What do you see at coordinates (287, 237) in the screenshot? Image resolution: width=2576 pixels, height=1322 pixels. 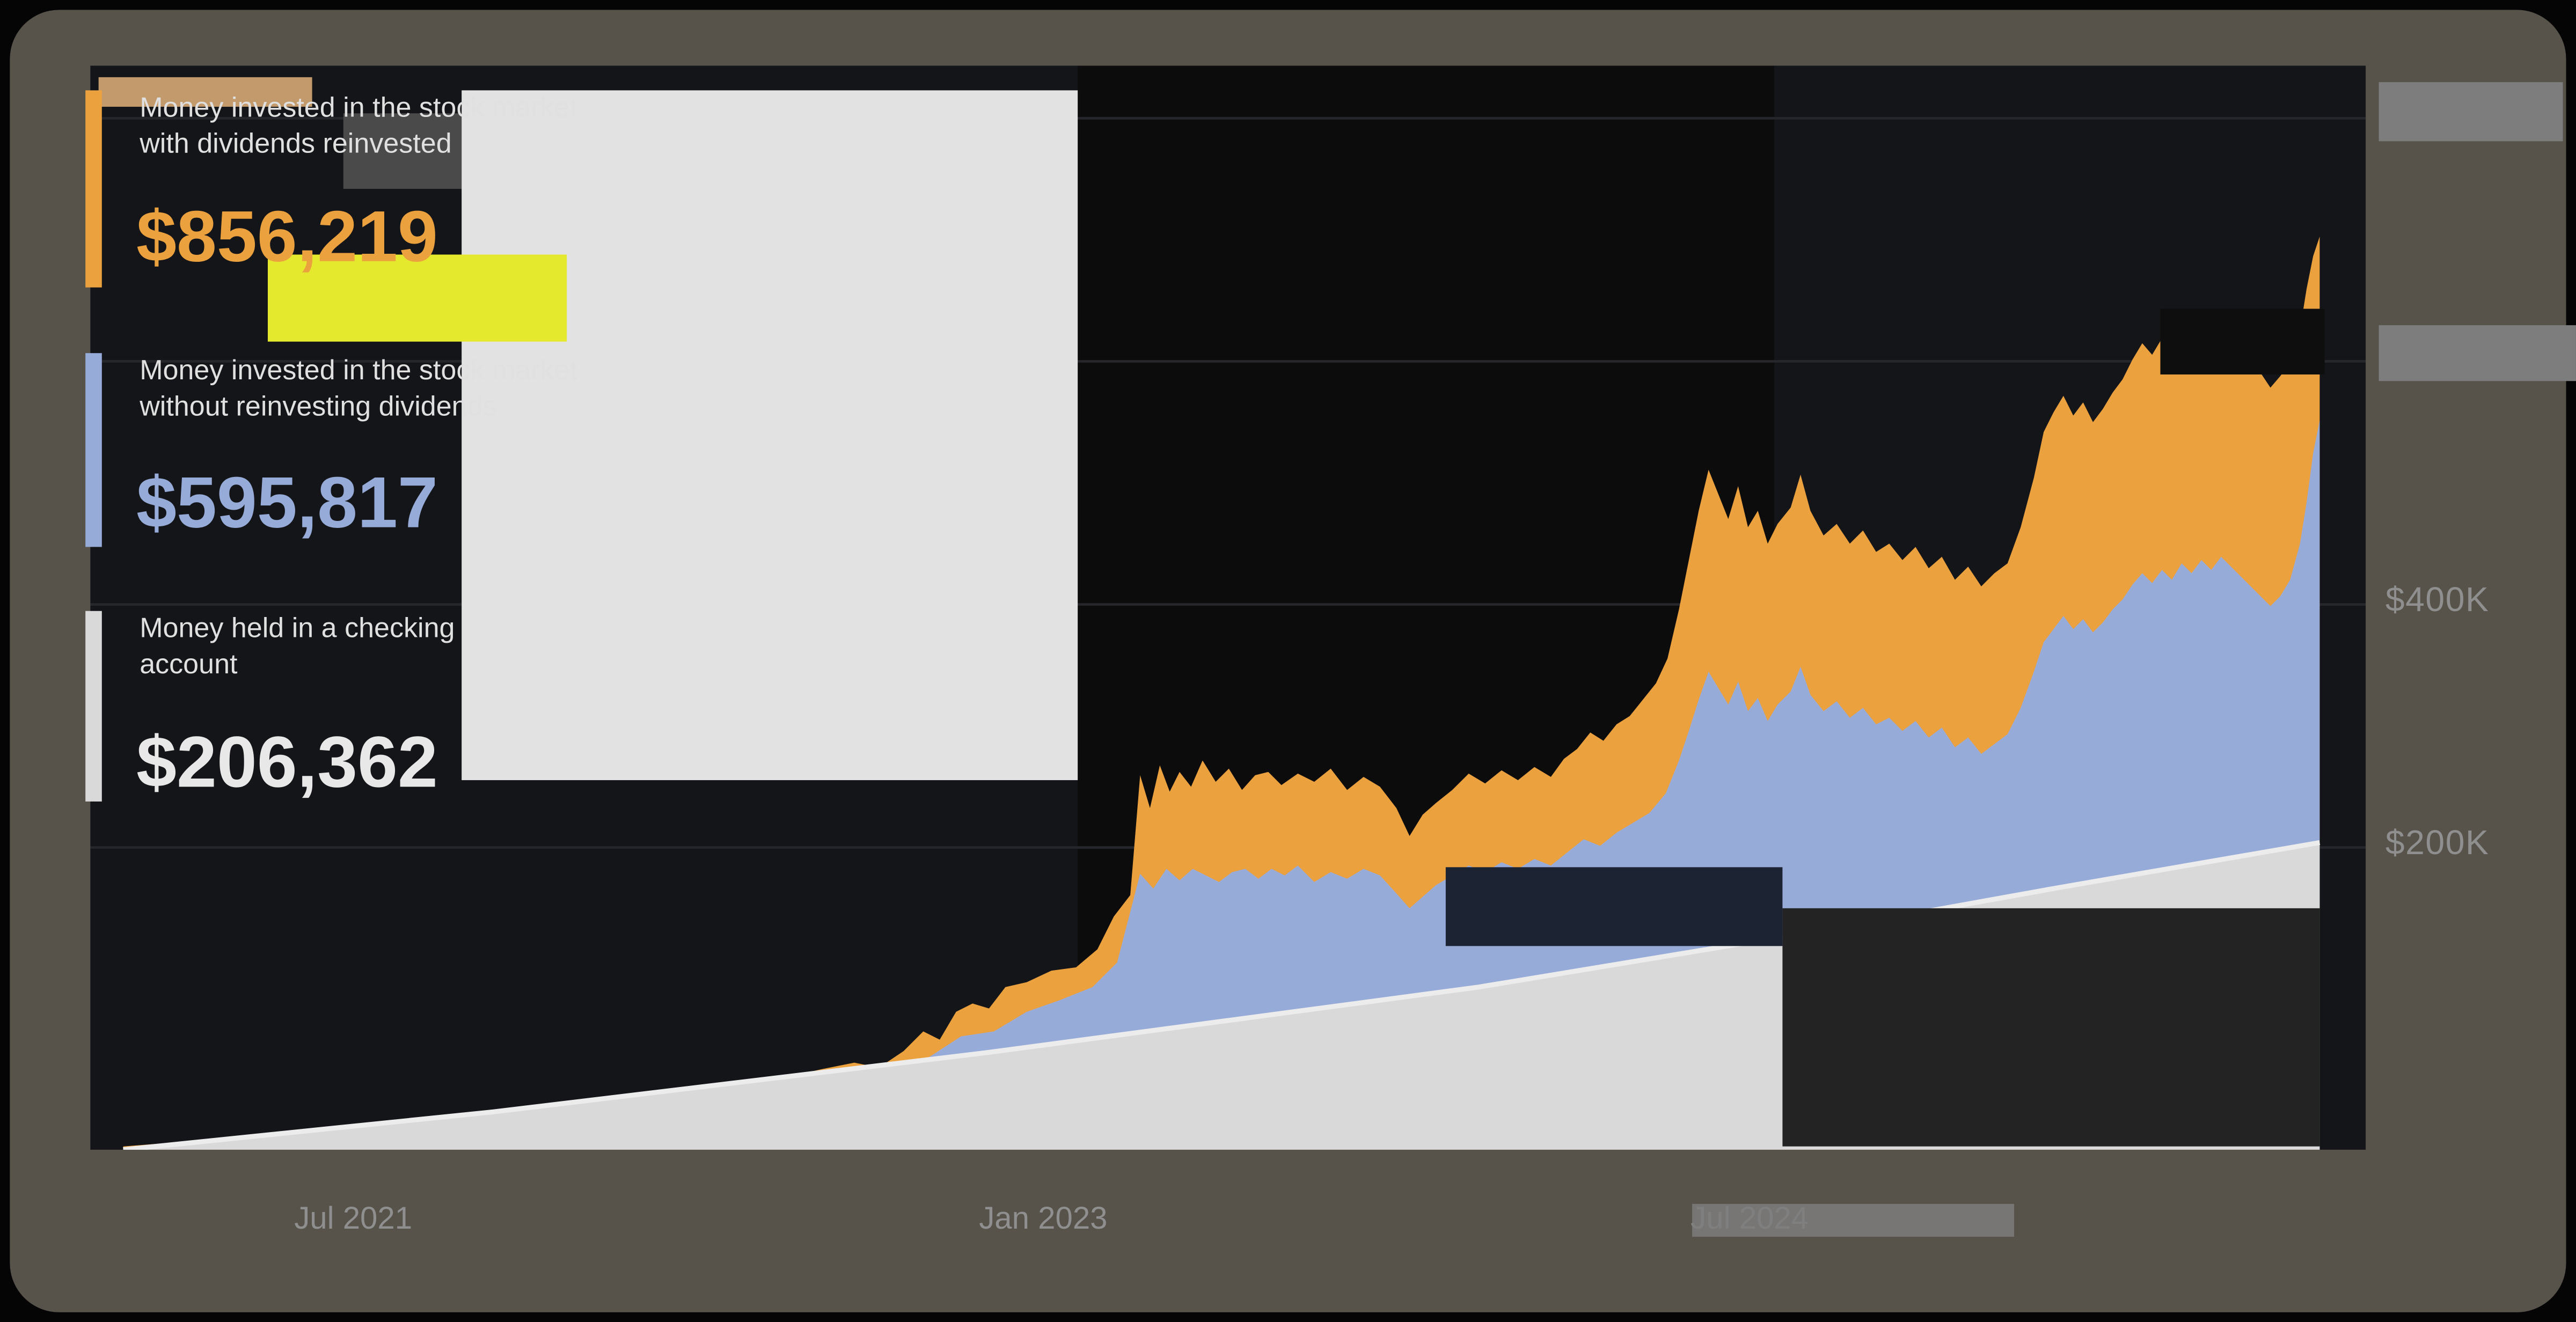 I see `legend-value: $856,219` at bounding box center [287, 237].